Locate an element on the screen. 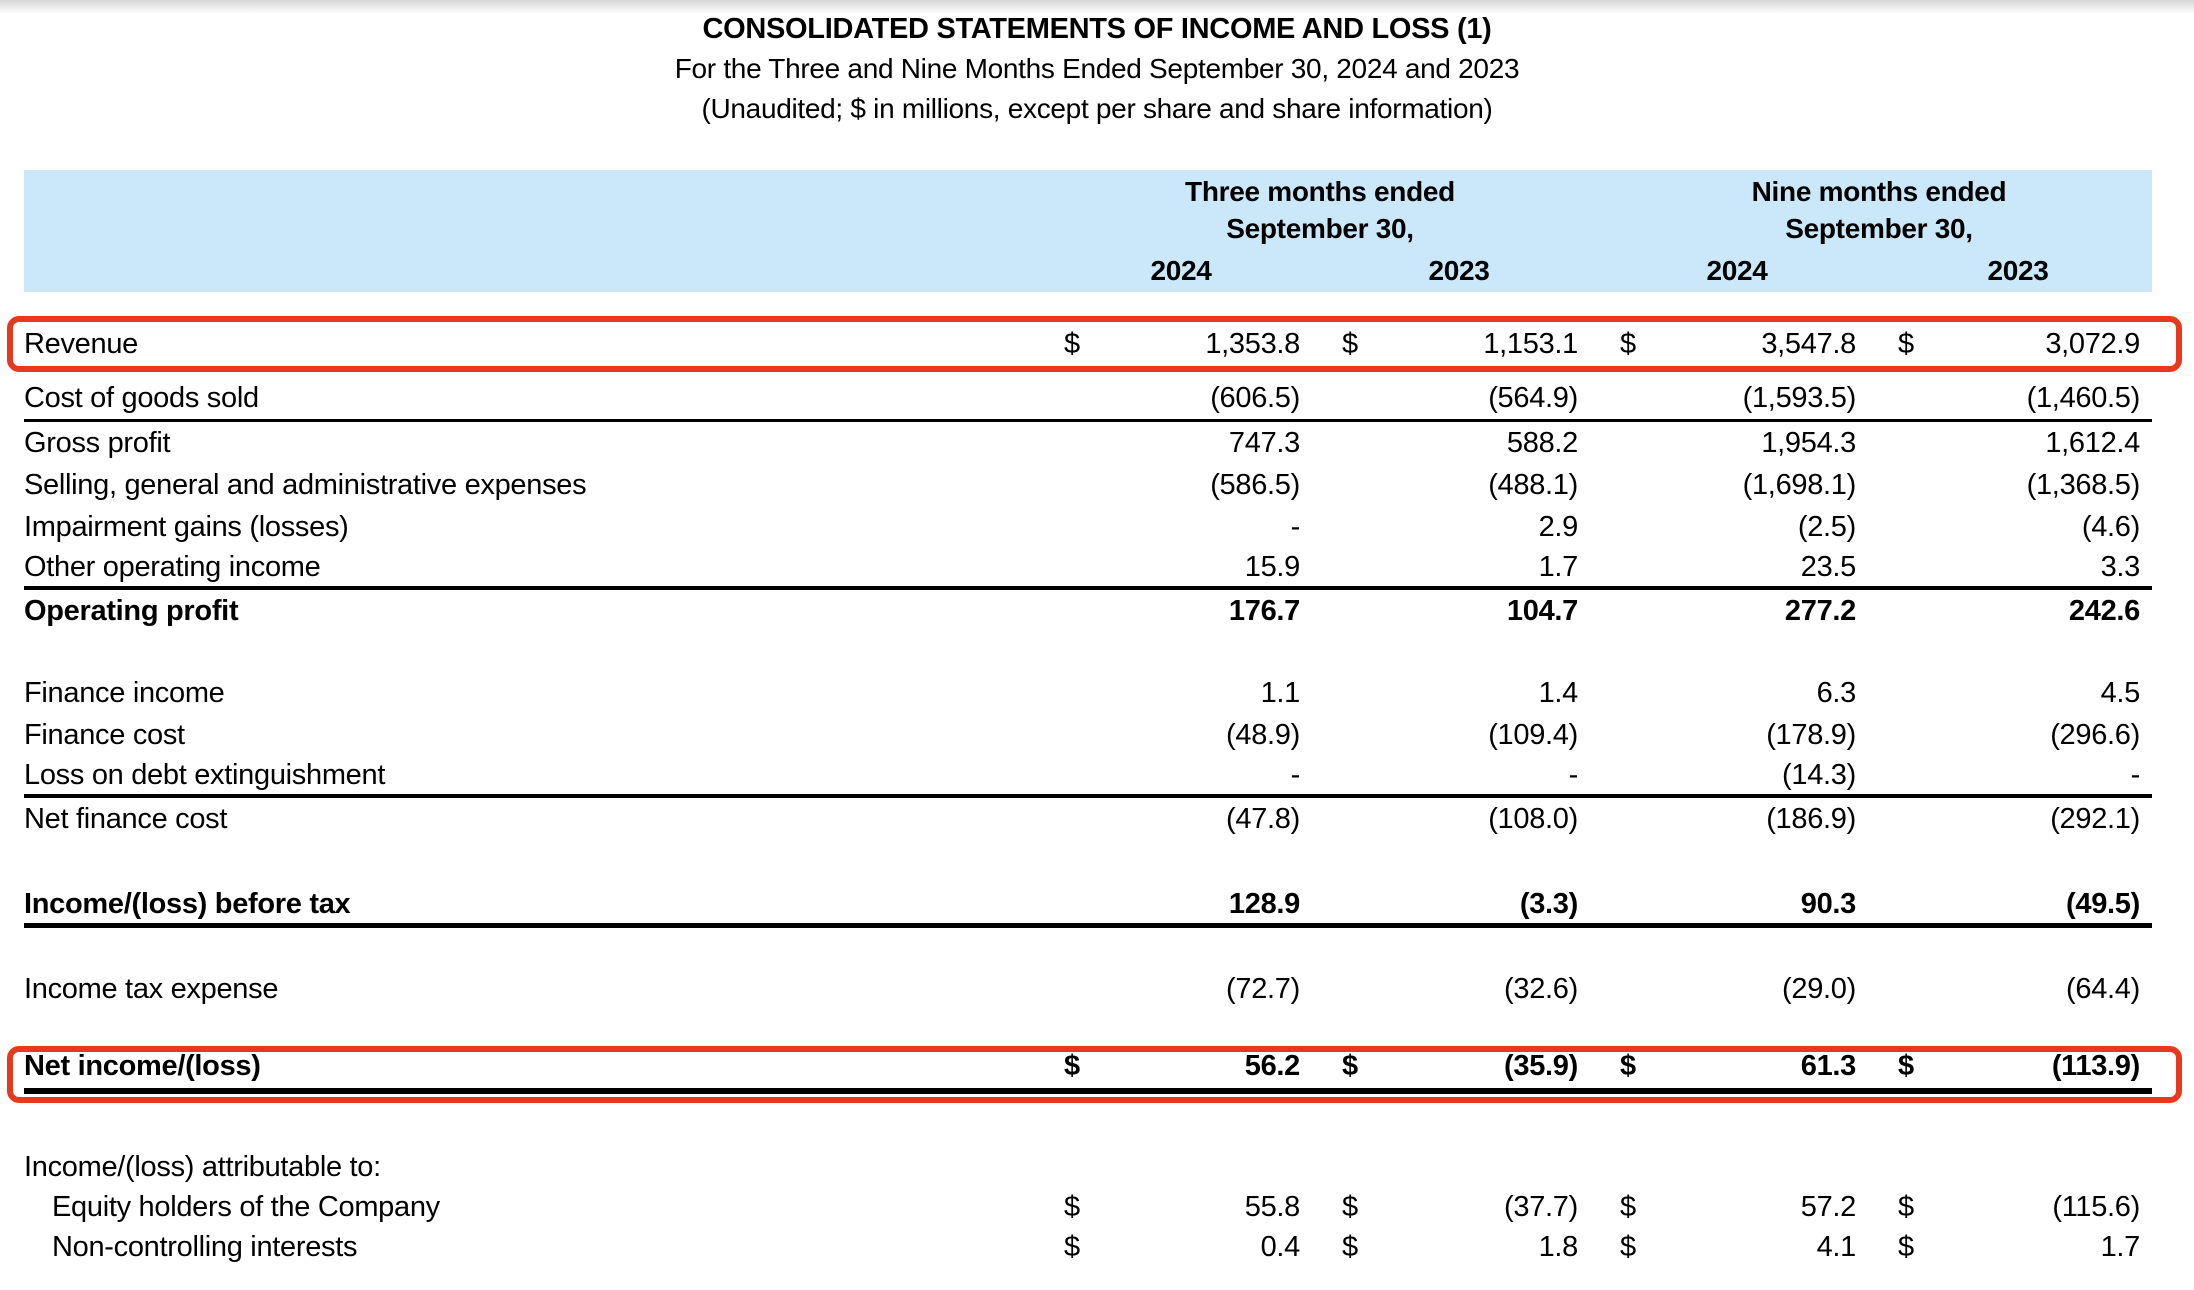 The image size is (2194, 1290). header-nine-months-title: Nine months ended is located at coordinates (1879, 191).